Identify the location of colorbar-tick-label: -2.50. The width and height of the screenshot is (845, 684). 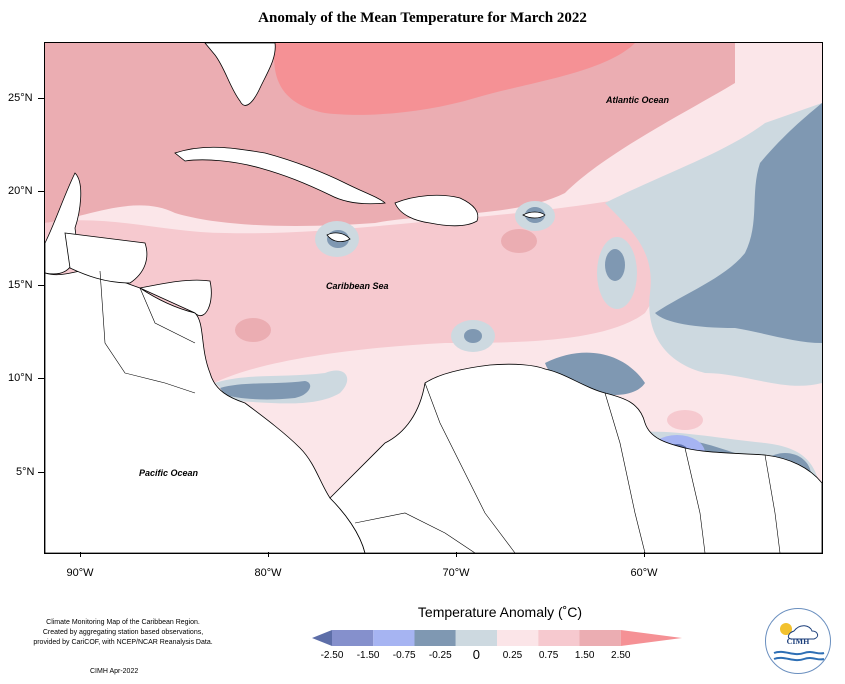
(332, 655).